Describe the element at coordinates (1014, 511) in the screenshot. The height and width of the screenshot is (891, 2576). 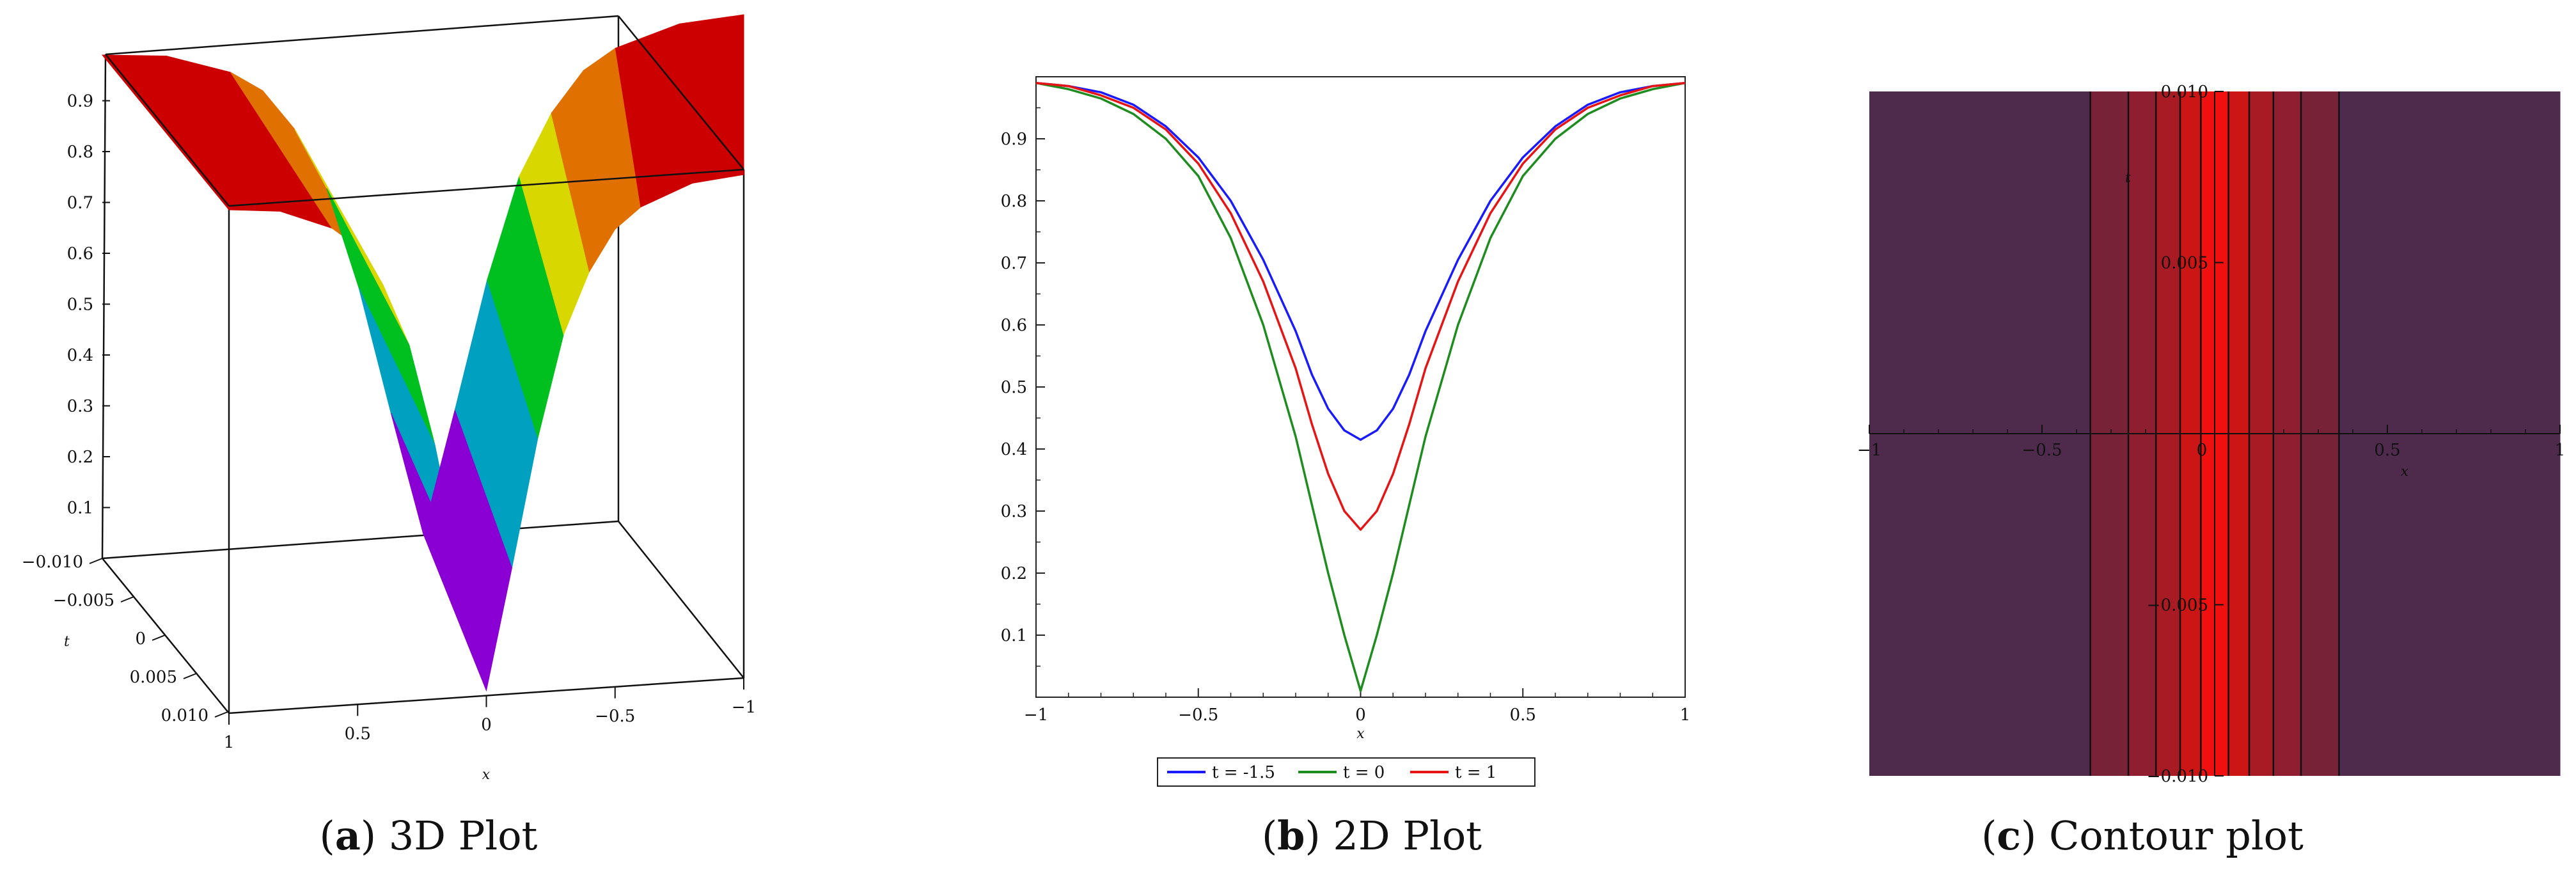
I see `y-tick-label: 0.3` at that location.